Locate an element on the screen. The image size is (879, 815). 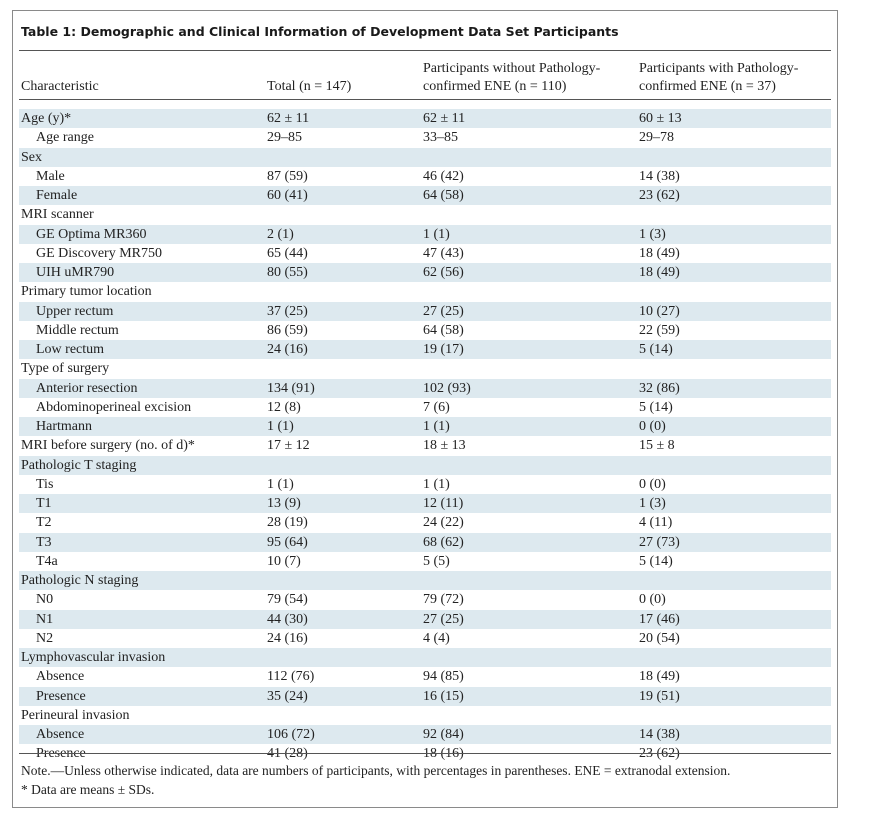
table-row: T1 13 (9) 12 (11) 1 (3) is located at coordinates (425, 504).